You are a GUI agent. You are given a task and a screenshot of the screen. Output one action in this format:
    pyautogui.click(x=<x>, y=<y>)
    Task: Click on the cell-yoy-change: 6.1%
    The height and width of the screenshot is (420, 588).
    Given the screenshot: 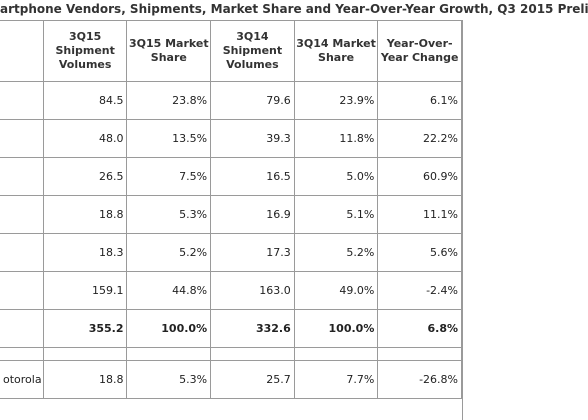 What is the action you would take?
    pyautogui.click(x=419, y=100)
    